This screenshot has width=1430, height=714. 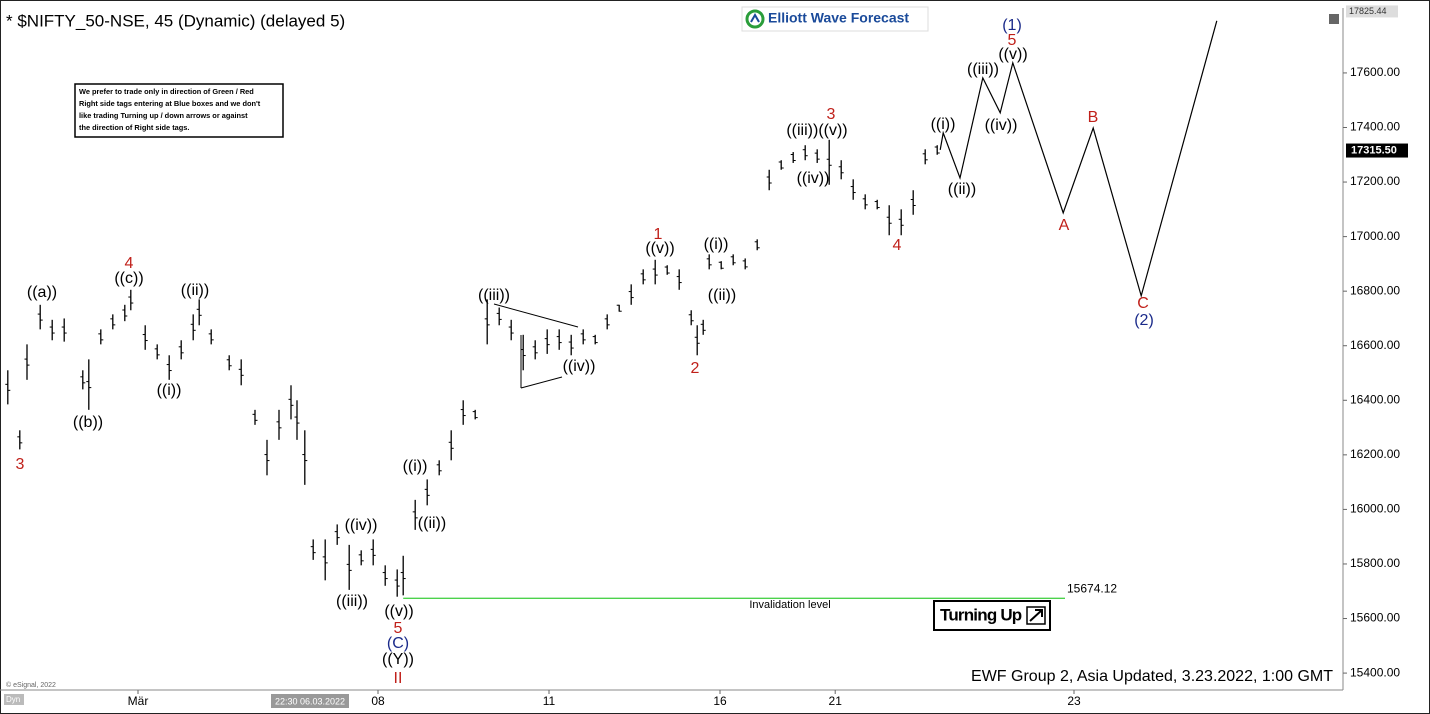 I want to click on wave-label: A, so click(x=1064, y=225).